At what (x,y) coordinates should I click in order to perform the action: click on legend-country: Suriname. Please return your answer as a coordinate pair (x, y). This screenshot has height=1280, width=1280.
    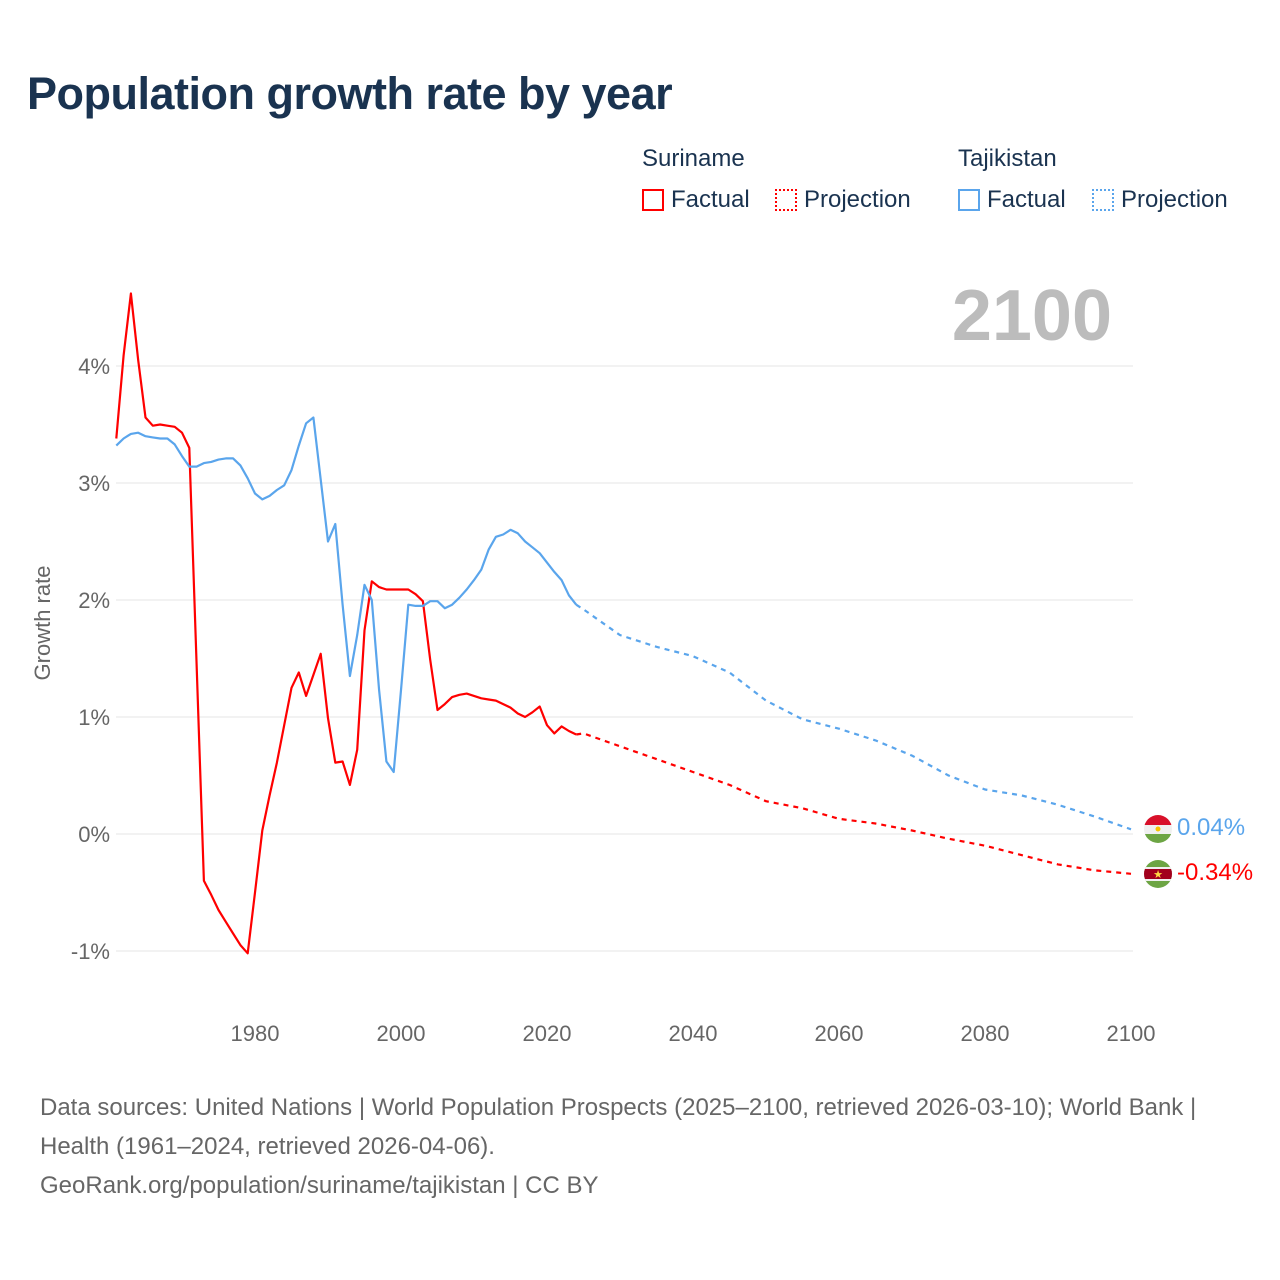
    Looking at the image, I should click on (693, 158).